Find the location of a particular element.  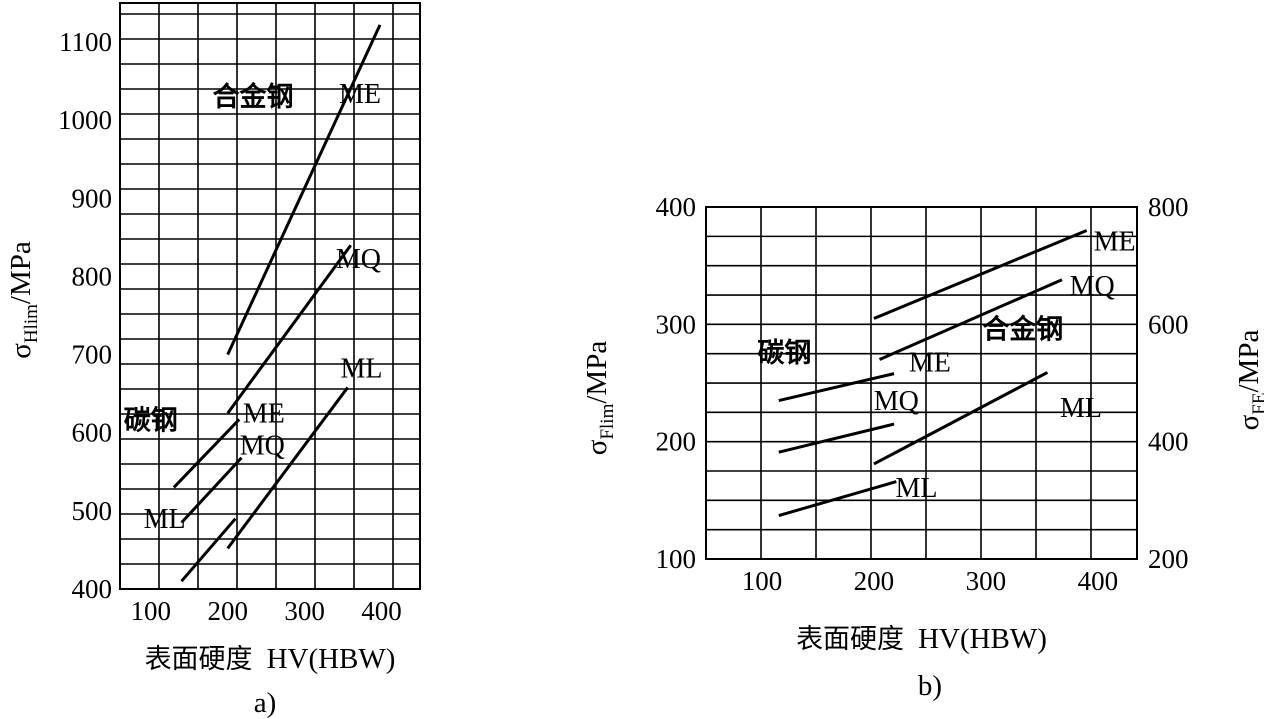

panel-label: b) is located at coordinates (930, 686).